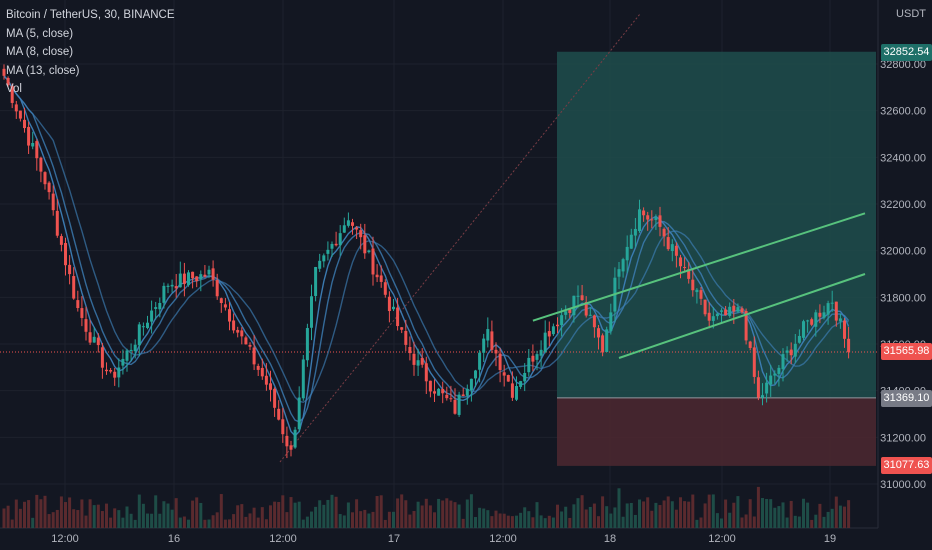 This screenshot has height=550, width=932. I want to click on ma5-legend: MA (5, close), so click(40, 33).